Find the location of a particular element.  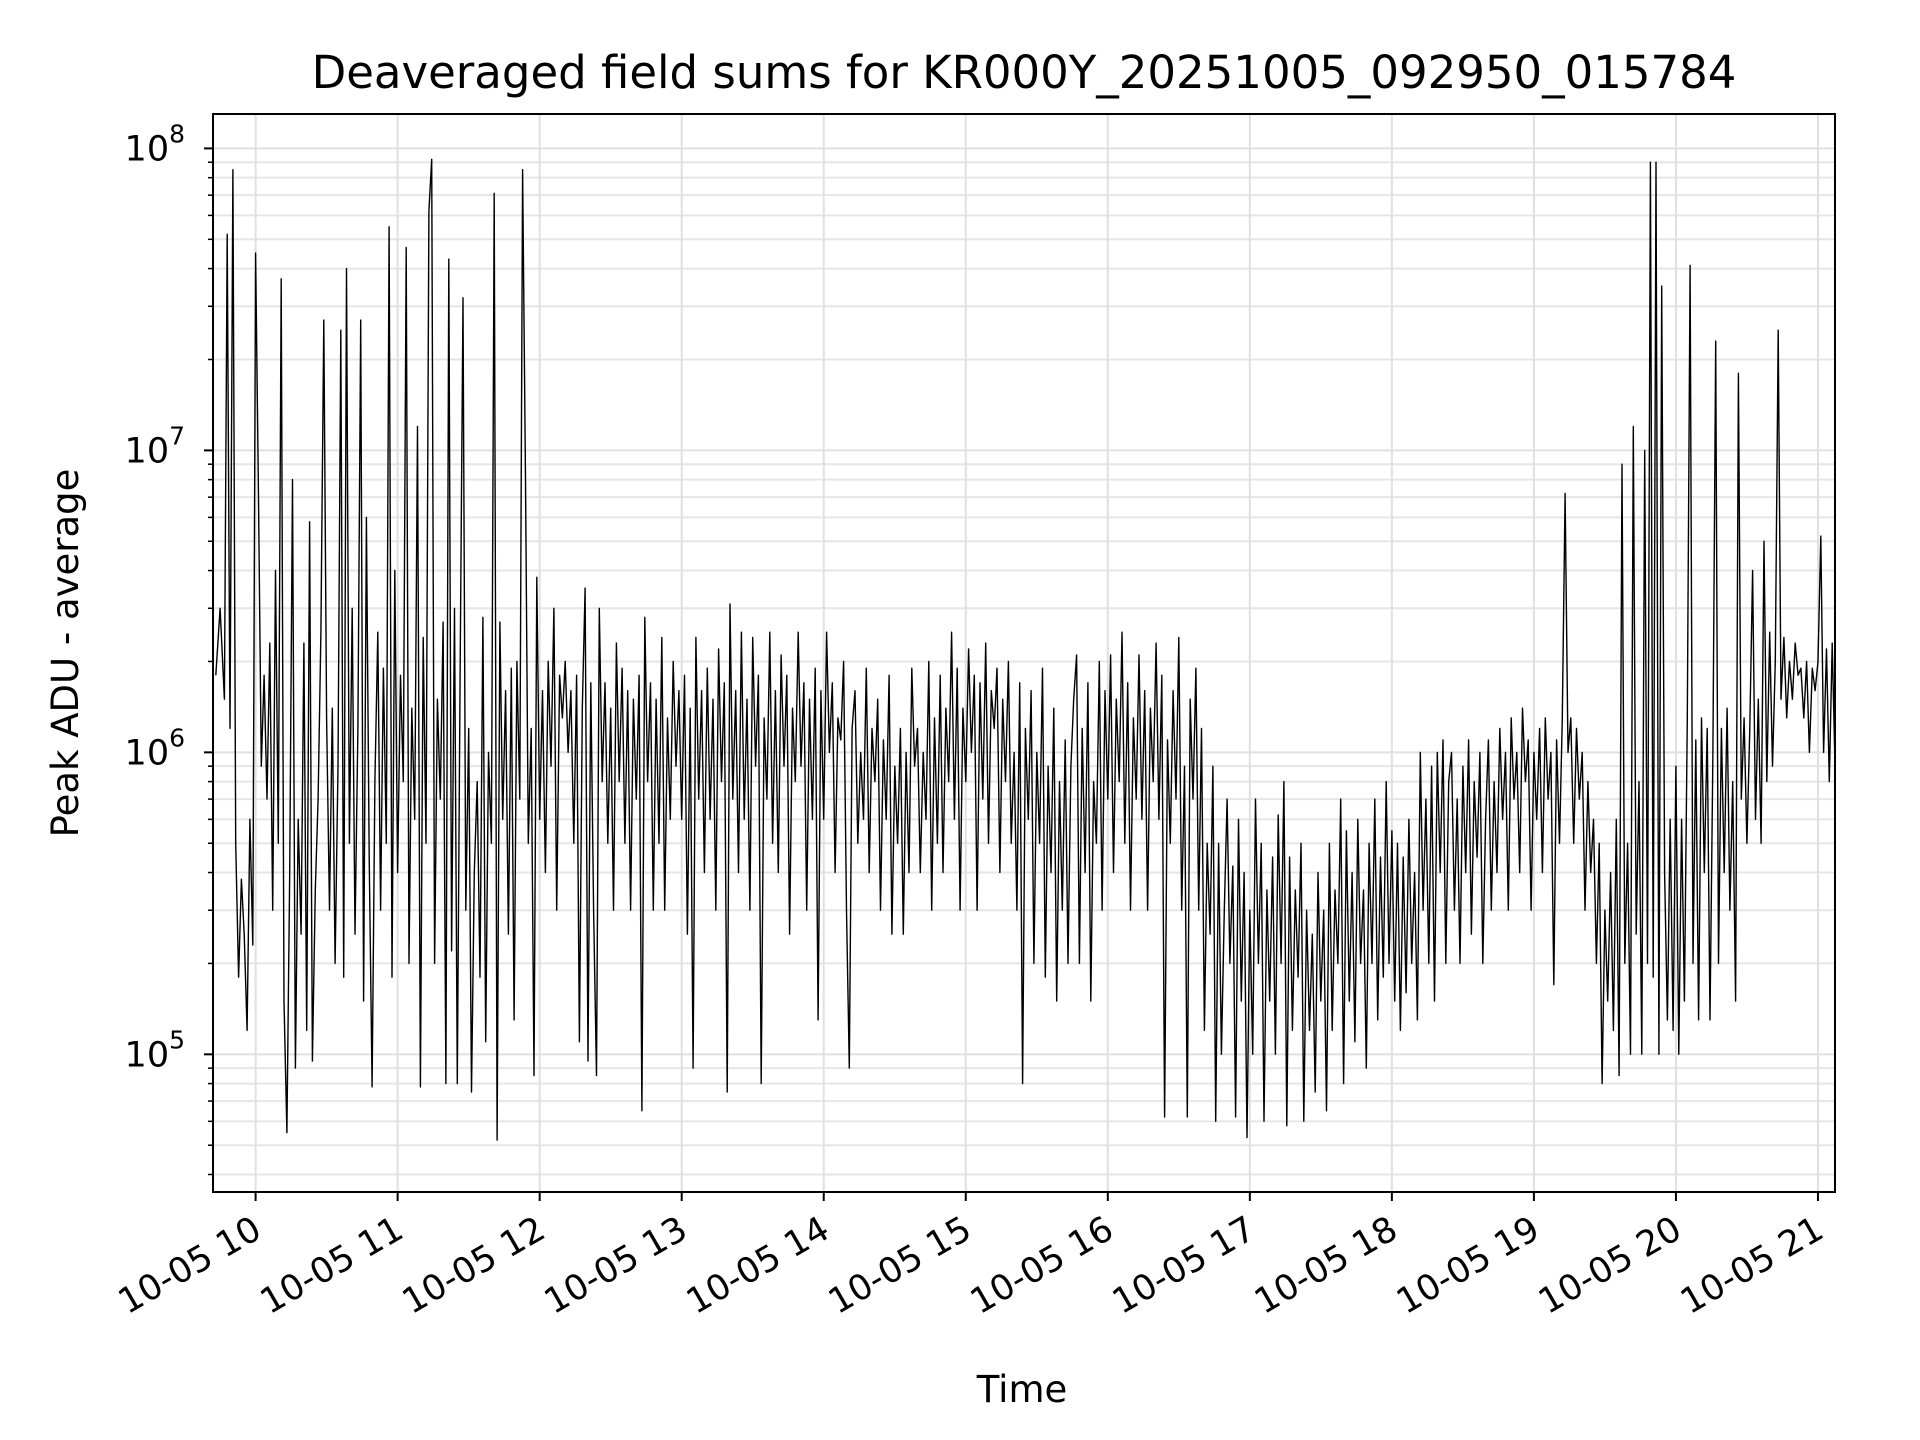

y-tick-label-exponent: 6 is located at coordinates (177, 737).